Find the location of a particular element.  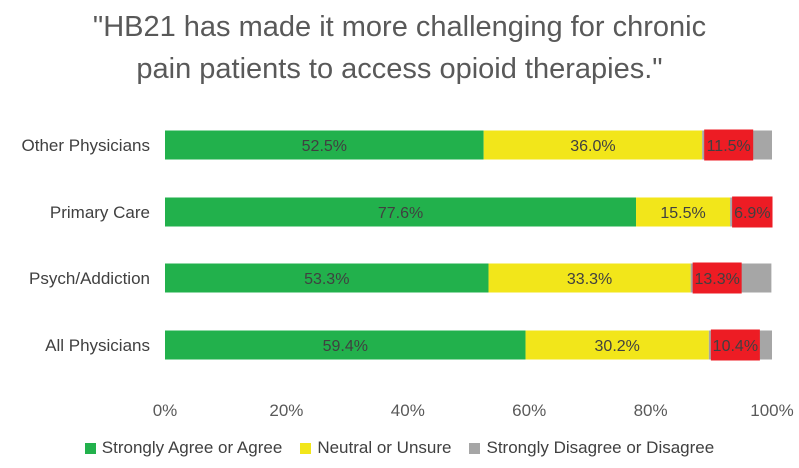

x-tick-label-100pct: 100% is located at coordinates (771, 410).